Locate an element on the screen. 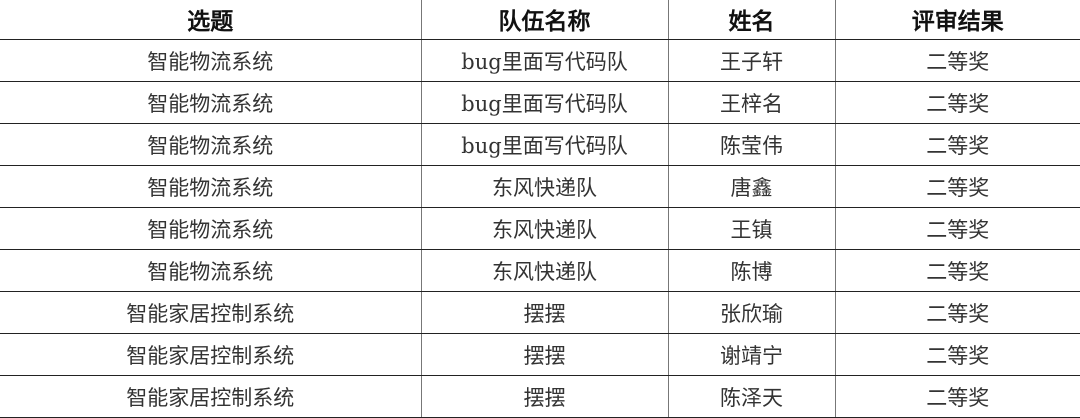  table-row: 智能家居控制系统 摆摆 陈泽天 二等奖 is located at coordinates (540, 396).